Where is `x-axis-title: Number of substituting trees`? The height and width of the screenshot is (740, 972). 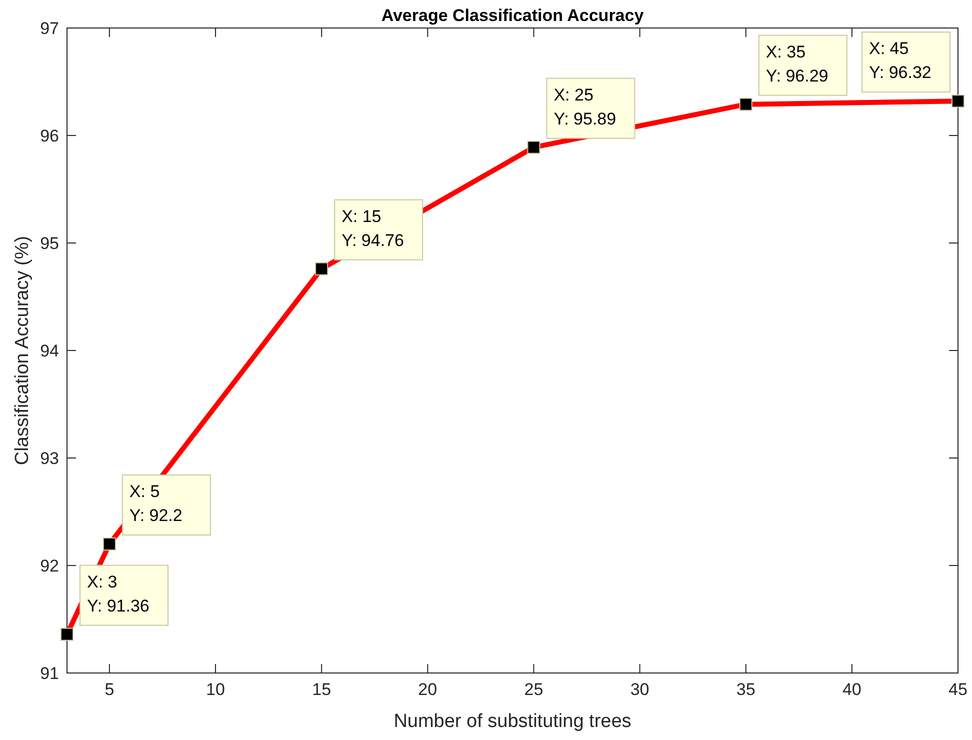 x-axis-title: Number of substituting trees is located at coordinates (513, 721).